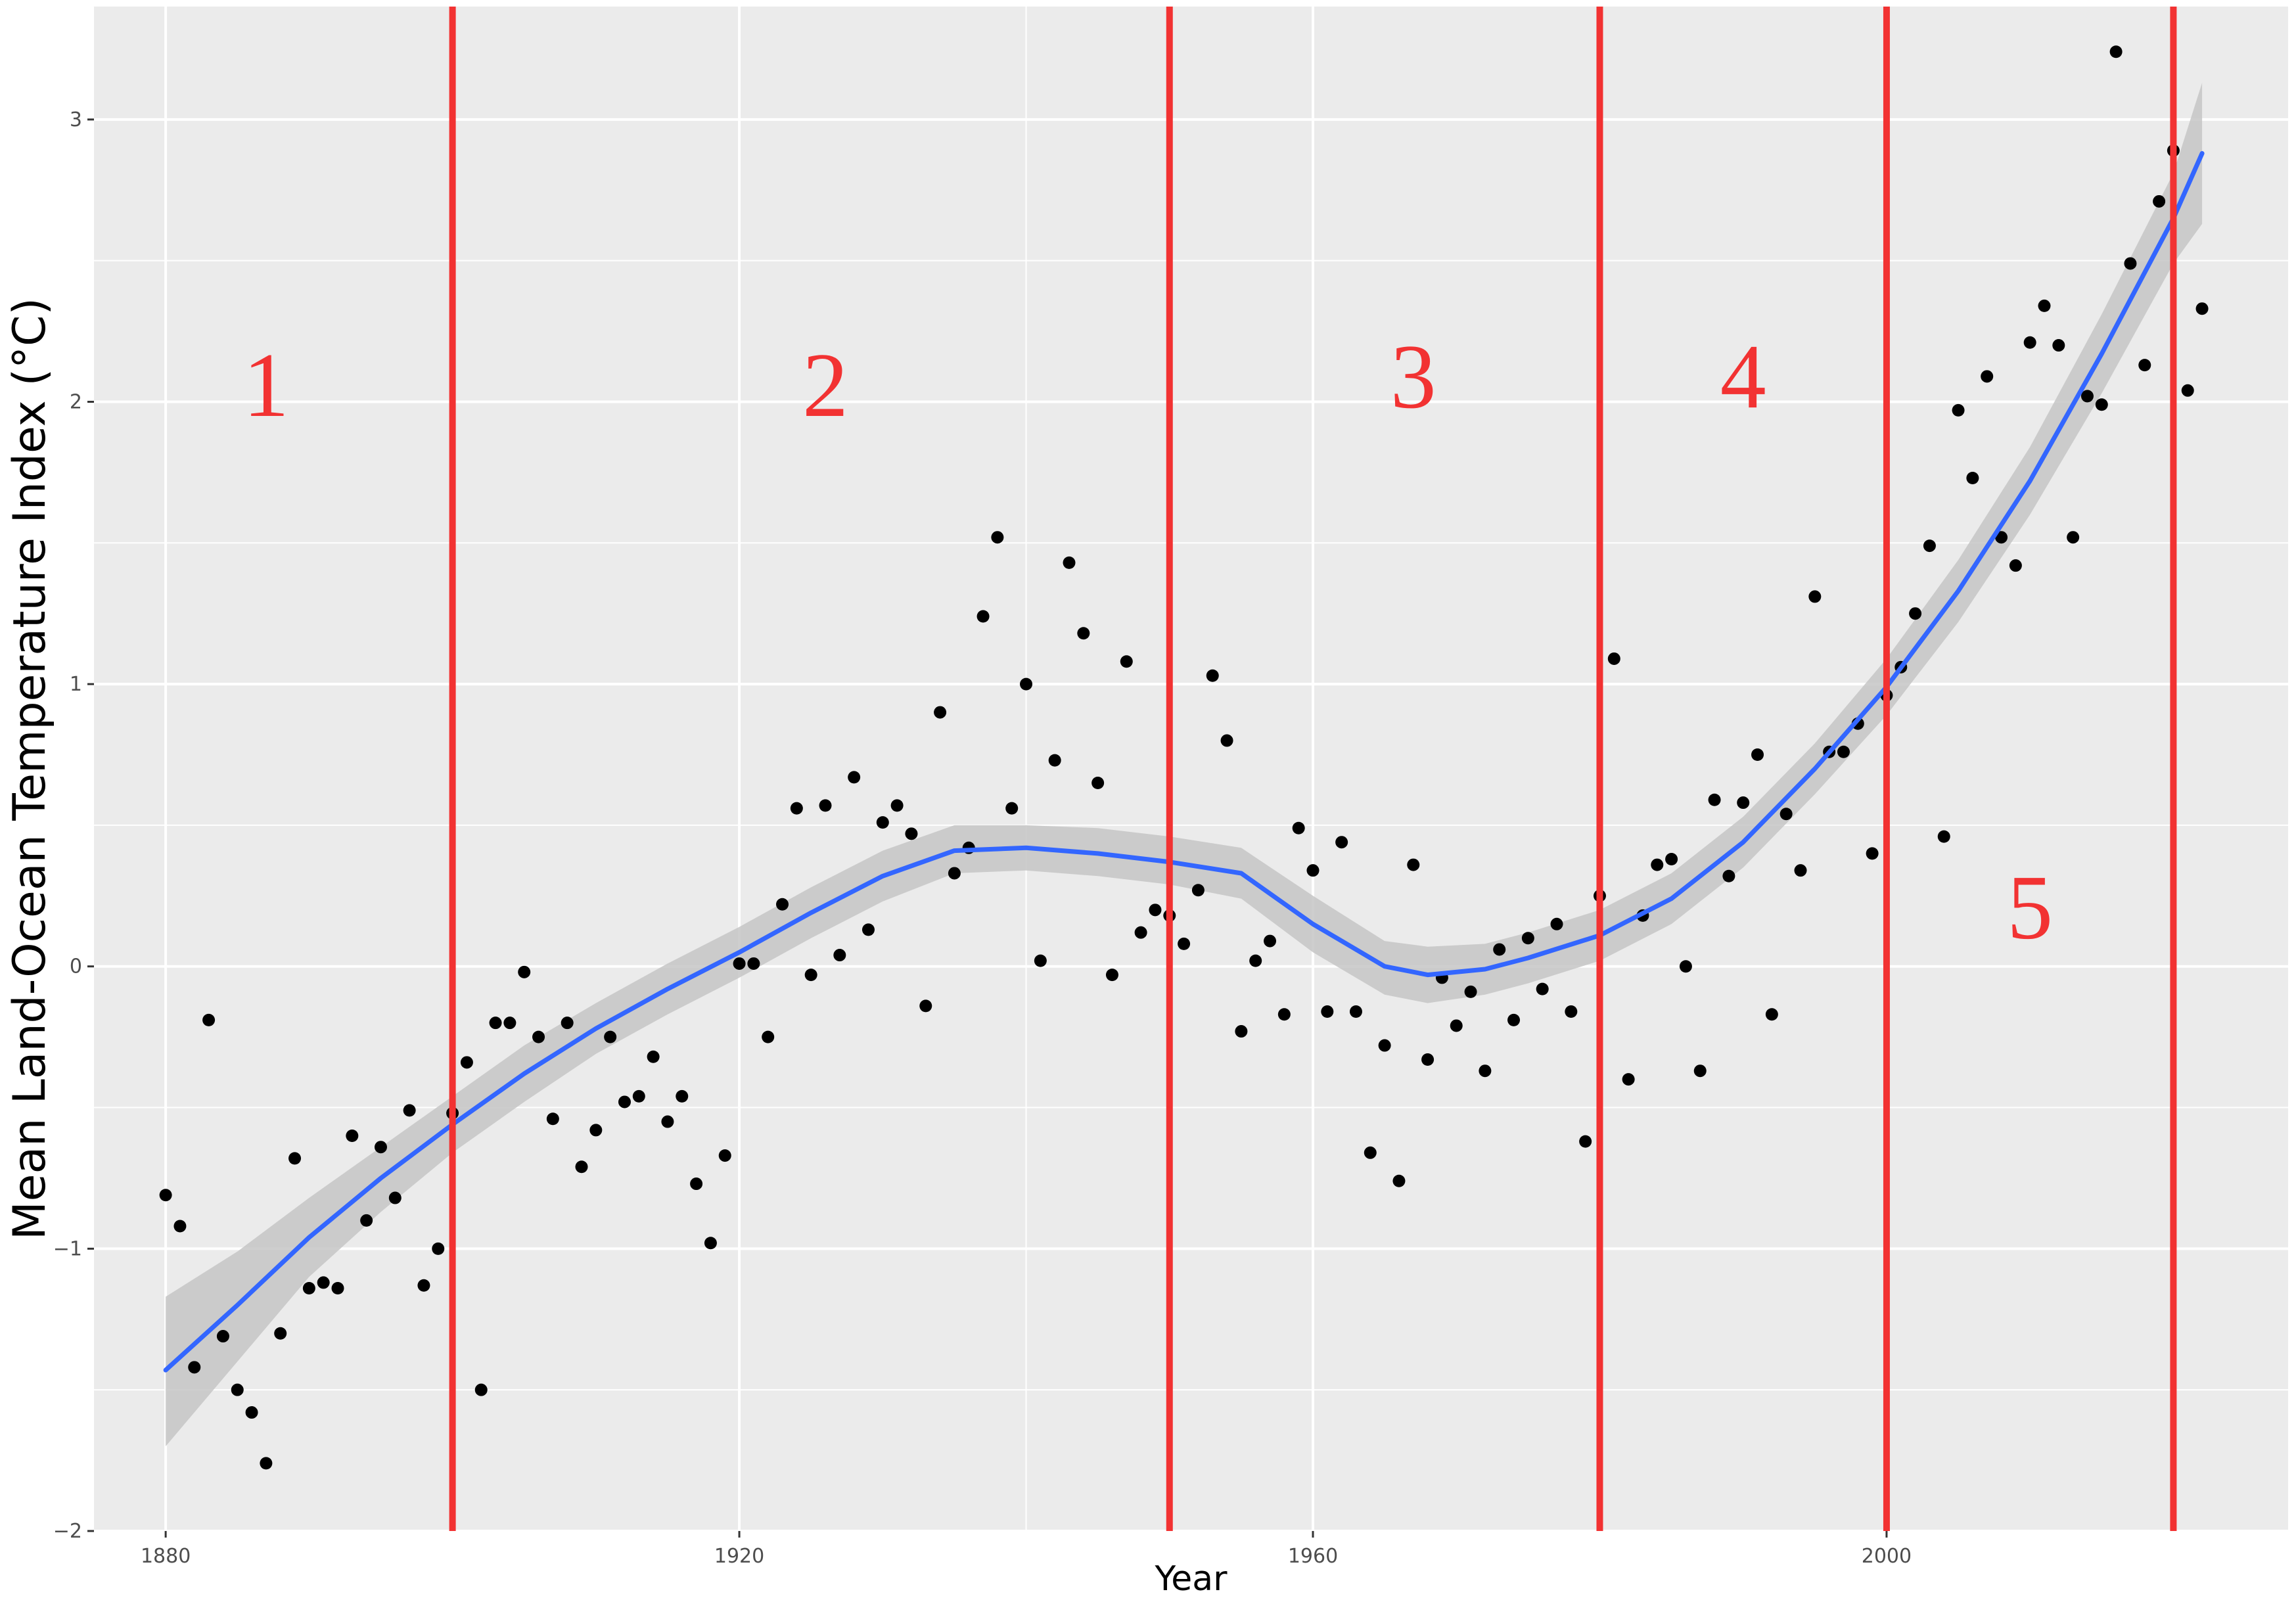 The image size is (2296, 1600). I want to click on y-tick-label: −2, so click(67, 1531).